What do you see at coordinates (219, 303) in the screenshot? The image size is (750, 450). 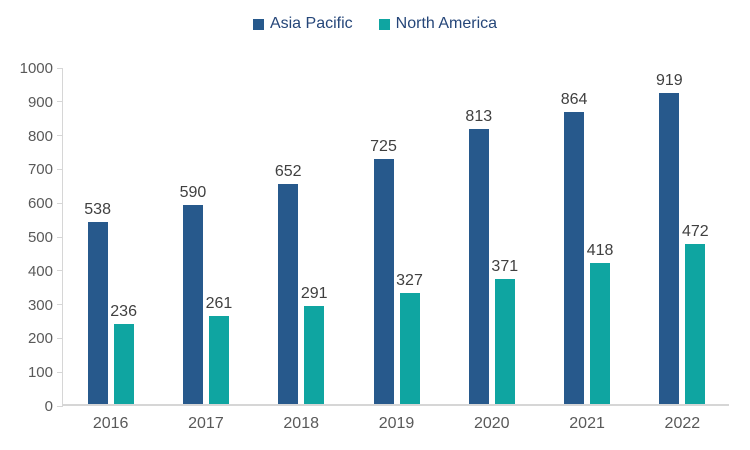 I see `bar-value-label-north-america-2017: 261` at bounding box center [219, 303].